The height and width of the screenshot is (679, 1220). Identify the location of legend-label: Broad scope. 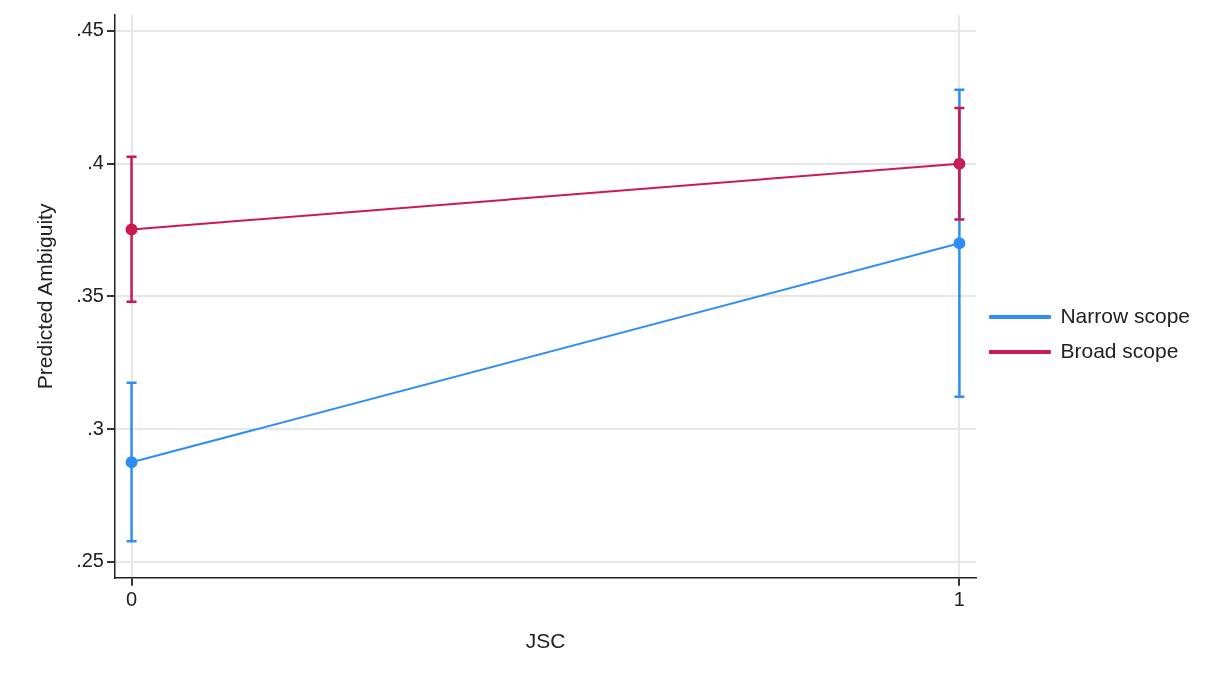
(1119, 350).